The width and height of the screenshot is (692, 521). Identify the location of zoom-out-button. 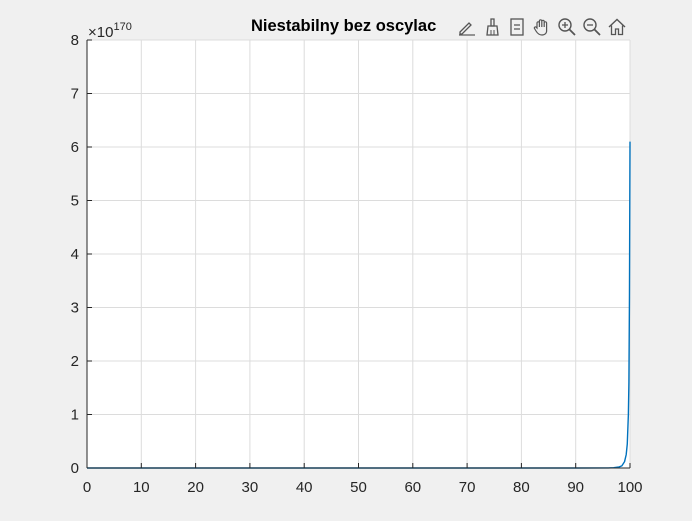
(591, 27).